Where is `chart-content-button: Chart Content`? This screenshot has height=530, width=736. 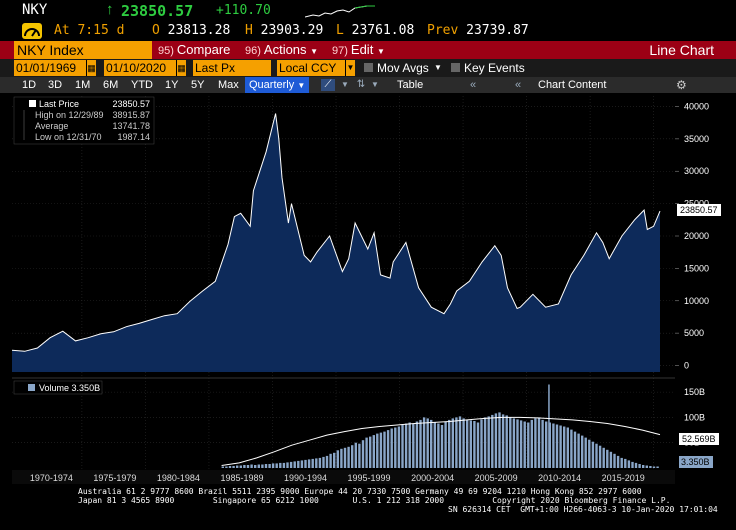 chart-content-button: Chart Content is located at coordinates (572, 85).